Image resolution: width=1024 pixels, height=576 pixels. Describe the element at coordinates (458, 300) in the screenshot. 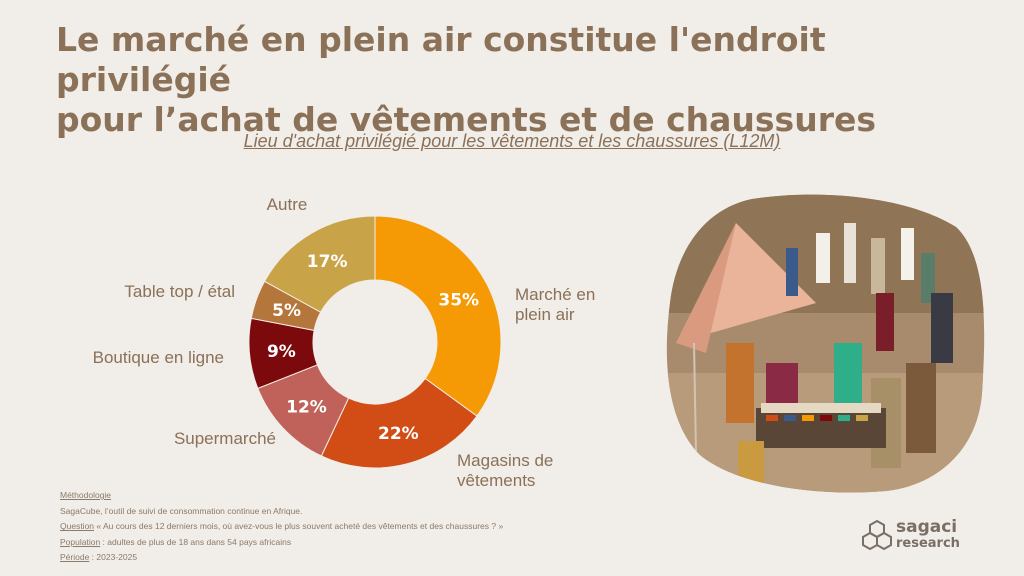

I see `slice-value-label-0: 35%` at that location.